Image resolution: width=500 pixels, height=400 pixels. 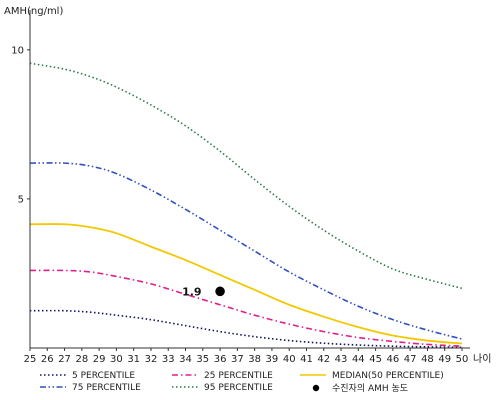 What do you see at coordinates (444, 359) in the screenshot?
I see `x-tick-label: 49` at bounding box center [444, 359].